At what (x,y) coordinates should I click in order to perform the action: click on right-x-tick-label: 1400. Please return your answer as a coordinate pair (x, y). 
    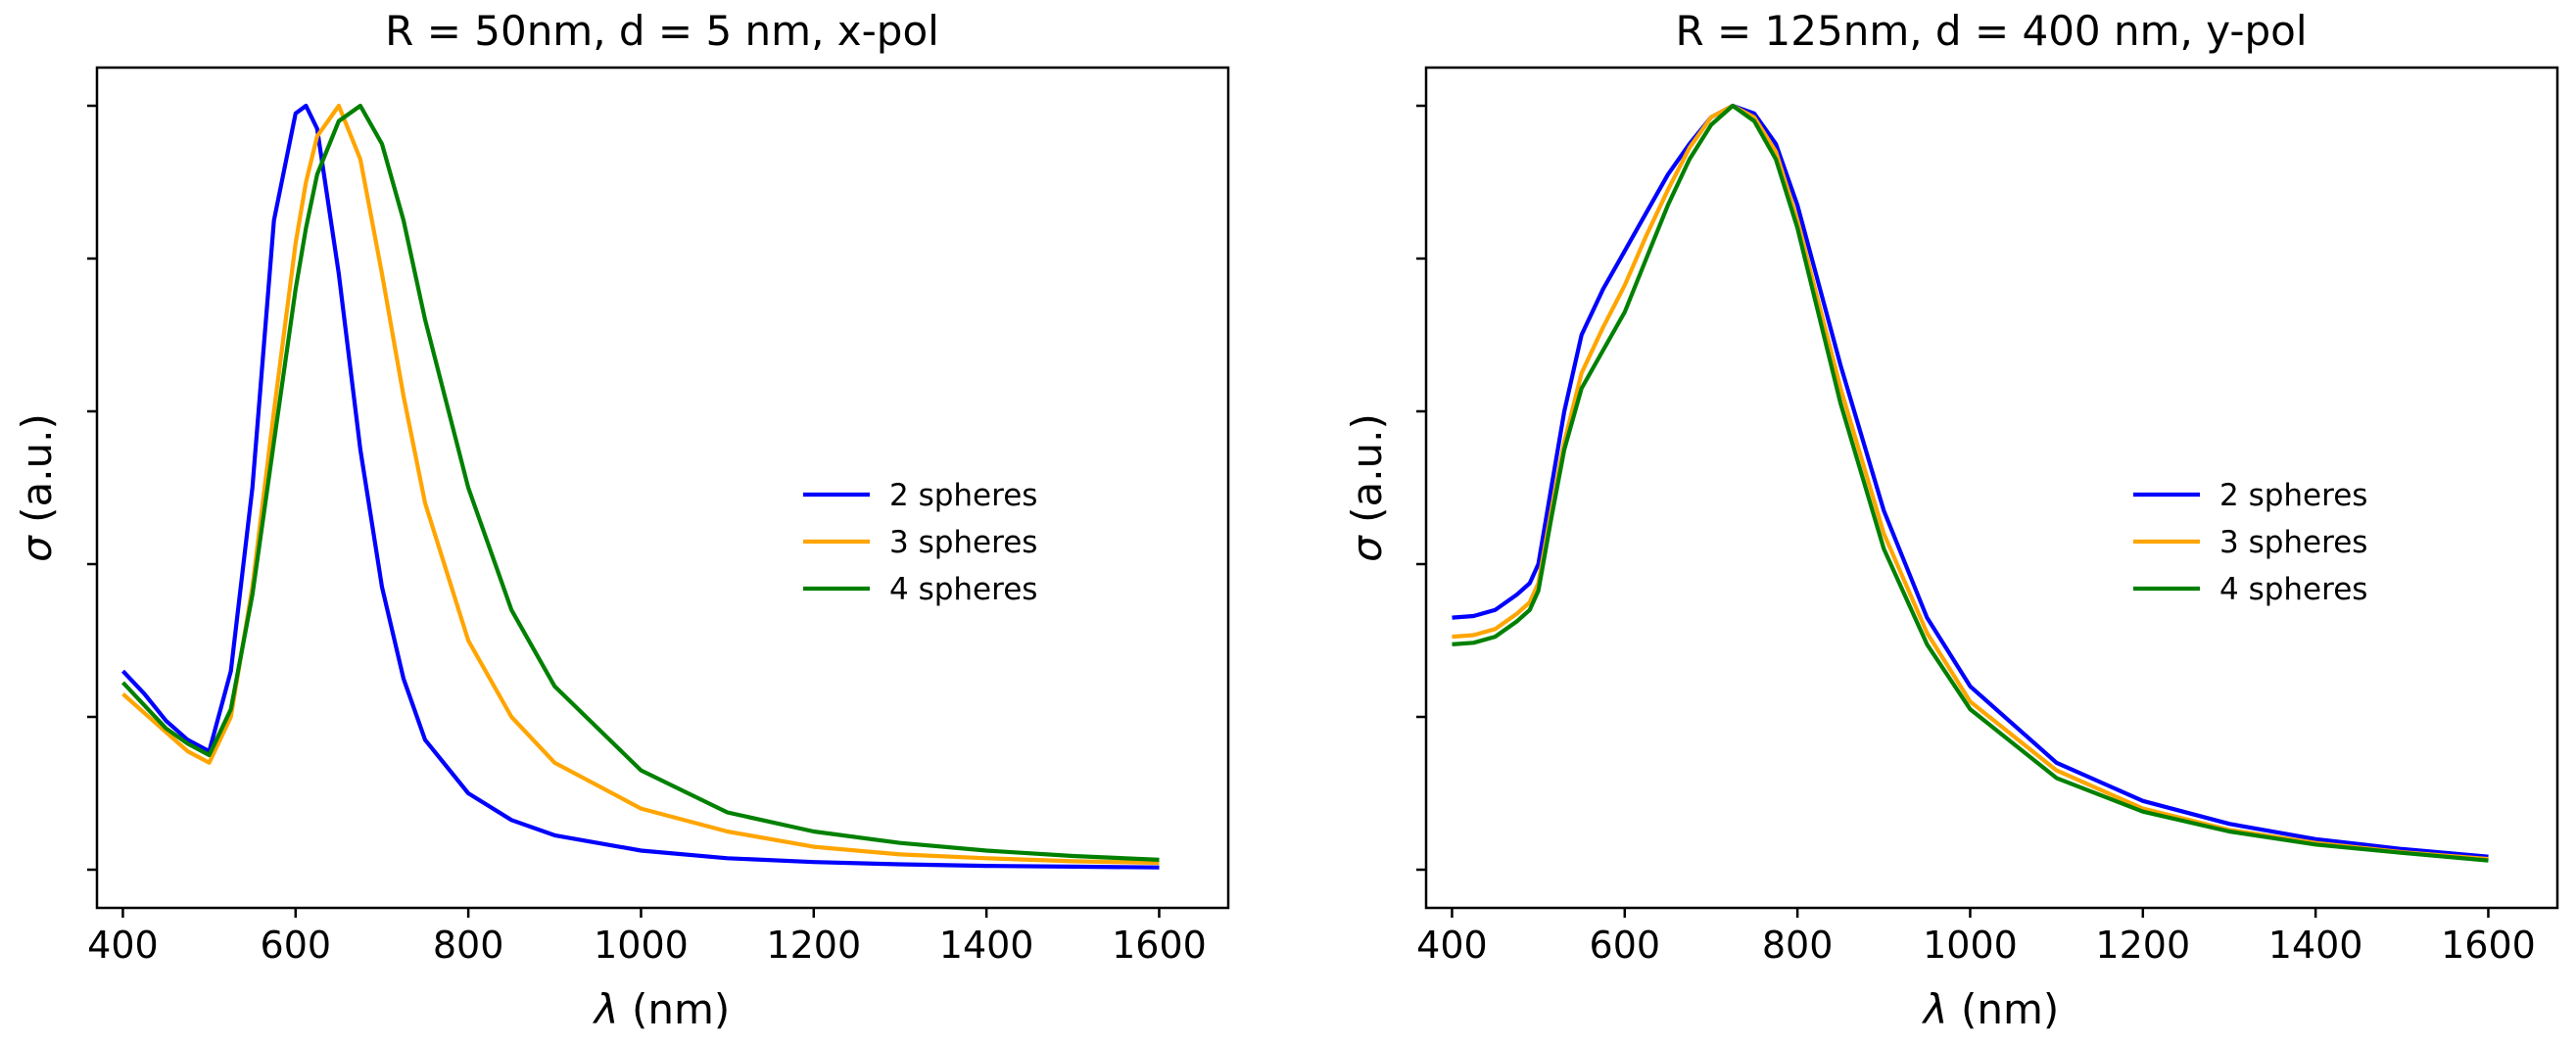
    Looking at the image, I should click on (2316, 945).